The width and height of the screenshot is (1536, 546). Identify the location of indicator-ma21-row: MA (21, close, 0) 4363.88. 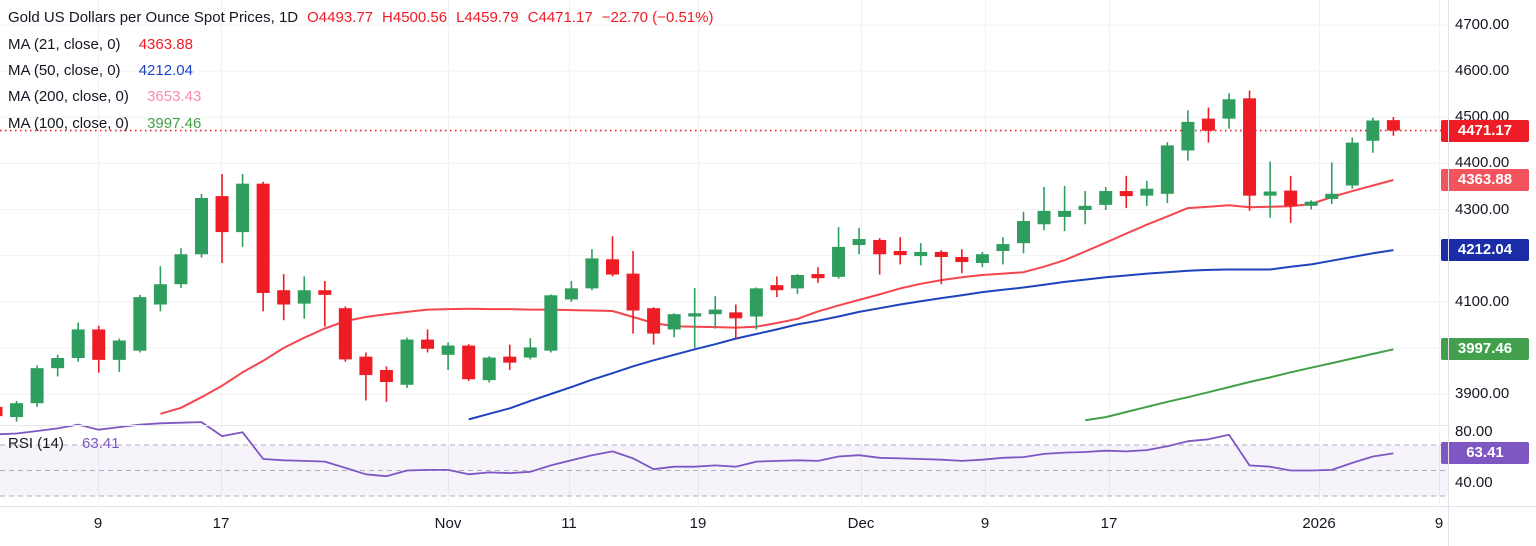
(100, 44).